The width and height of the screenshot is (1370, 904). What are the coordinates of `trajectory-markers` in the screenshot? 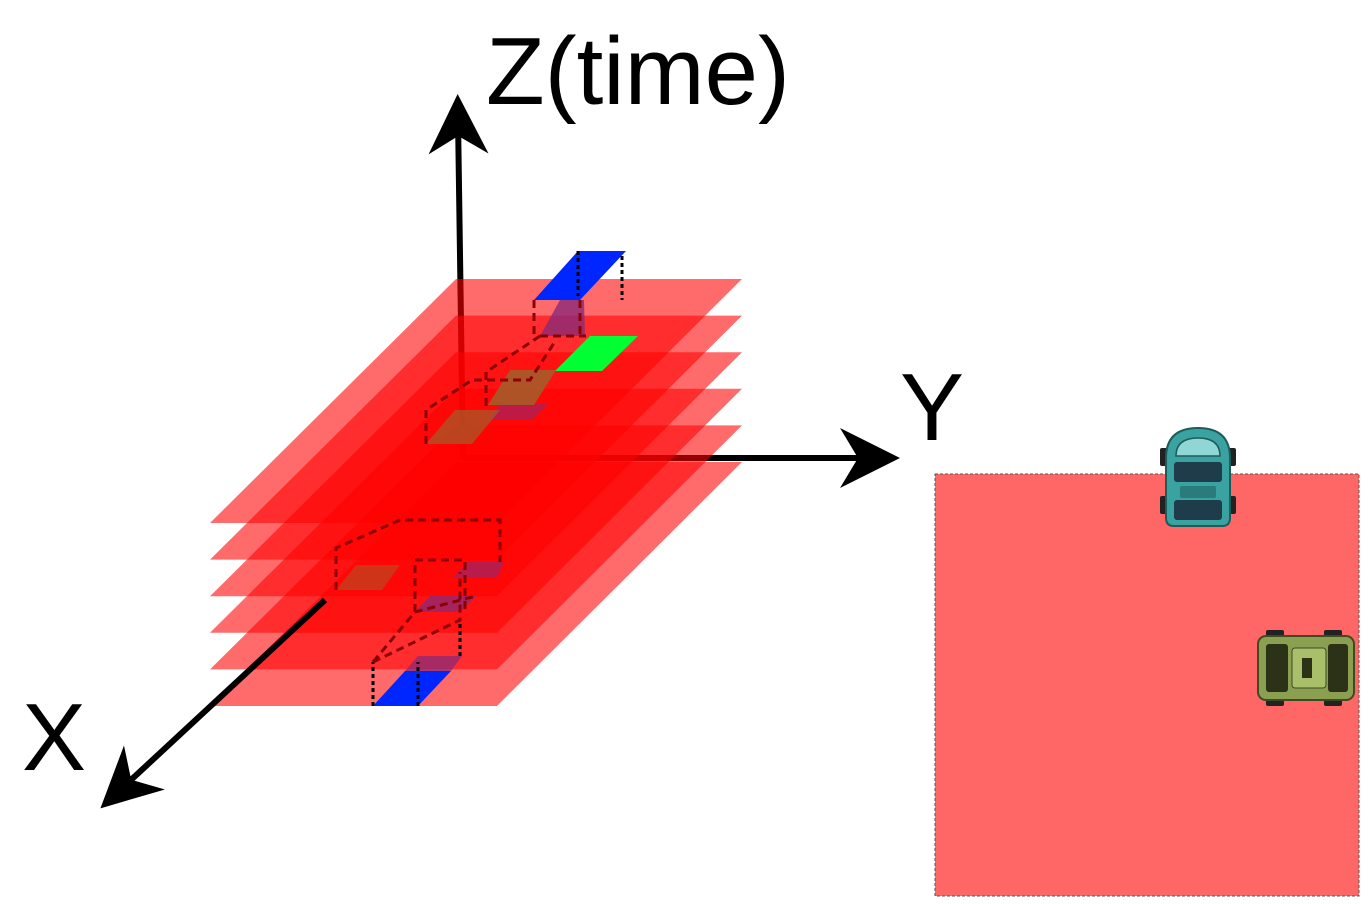 It's located at (486, 478).